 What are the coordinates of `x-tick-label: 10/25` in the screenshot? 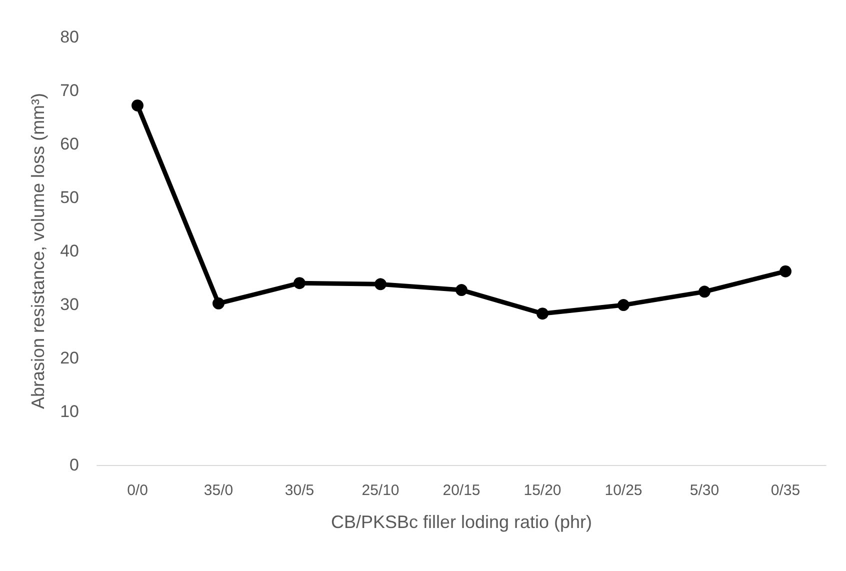 It's located at (623, 490).